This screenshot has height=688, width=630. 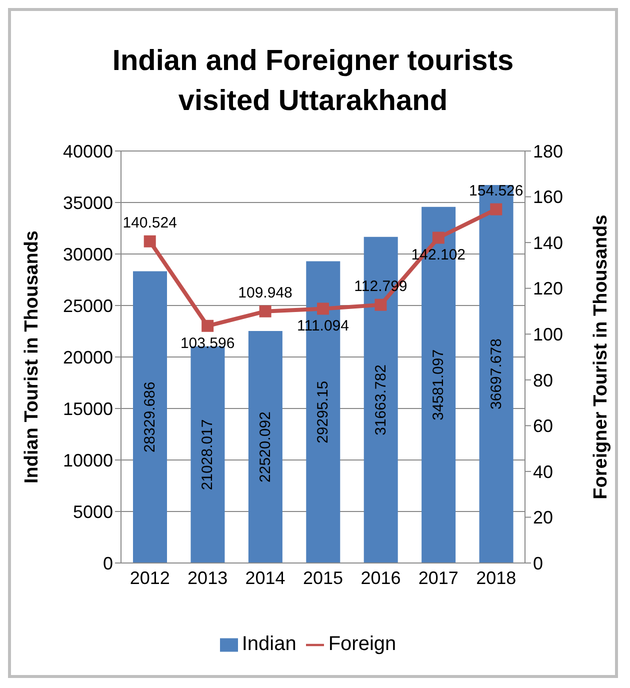 What do you see at coordinates (323, 578) in the screenshot?
I see `x-tick-label: 2015` at bounding box center [323, 578].